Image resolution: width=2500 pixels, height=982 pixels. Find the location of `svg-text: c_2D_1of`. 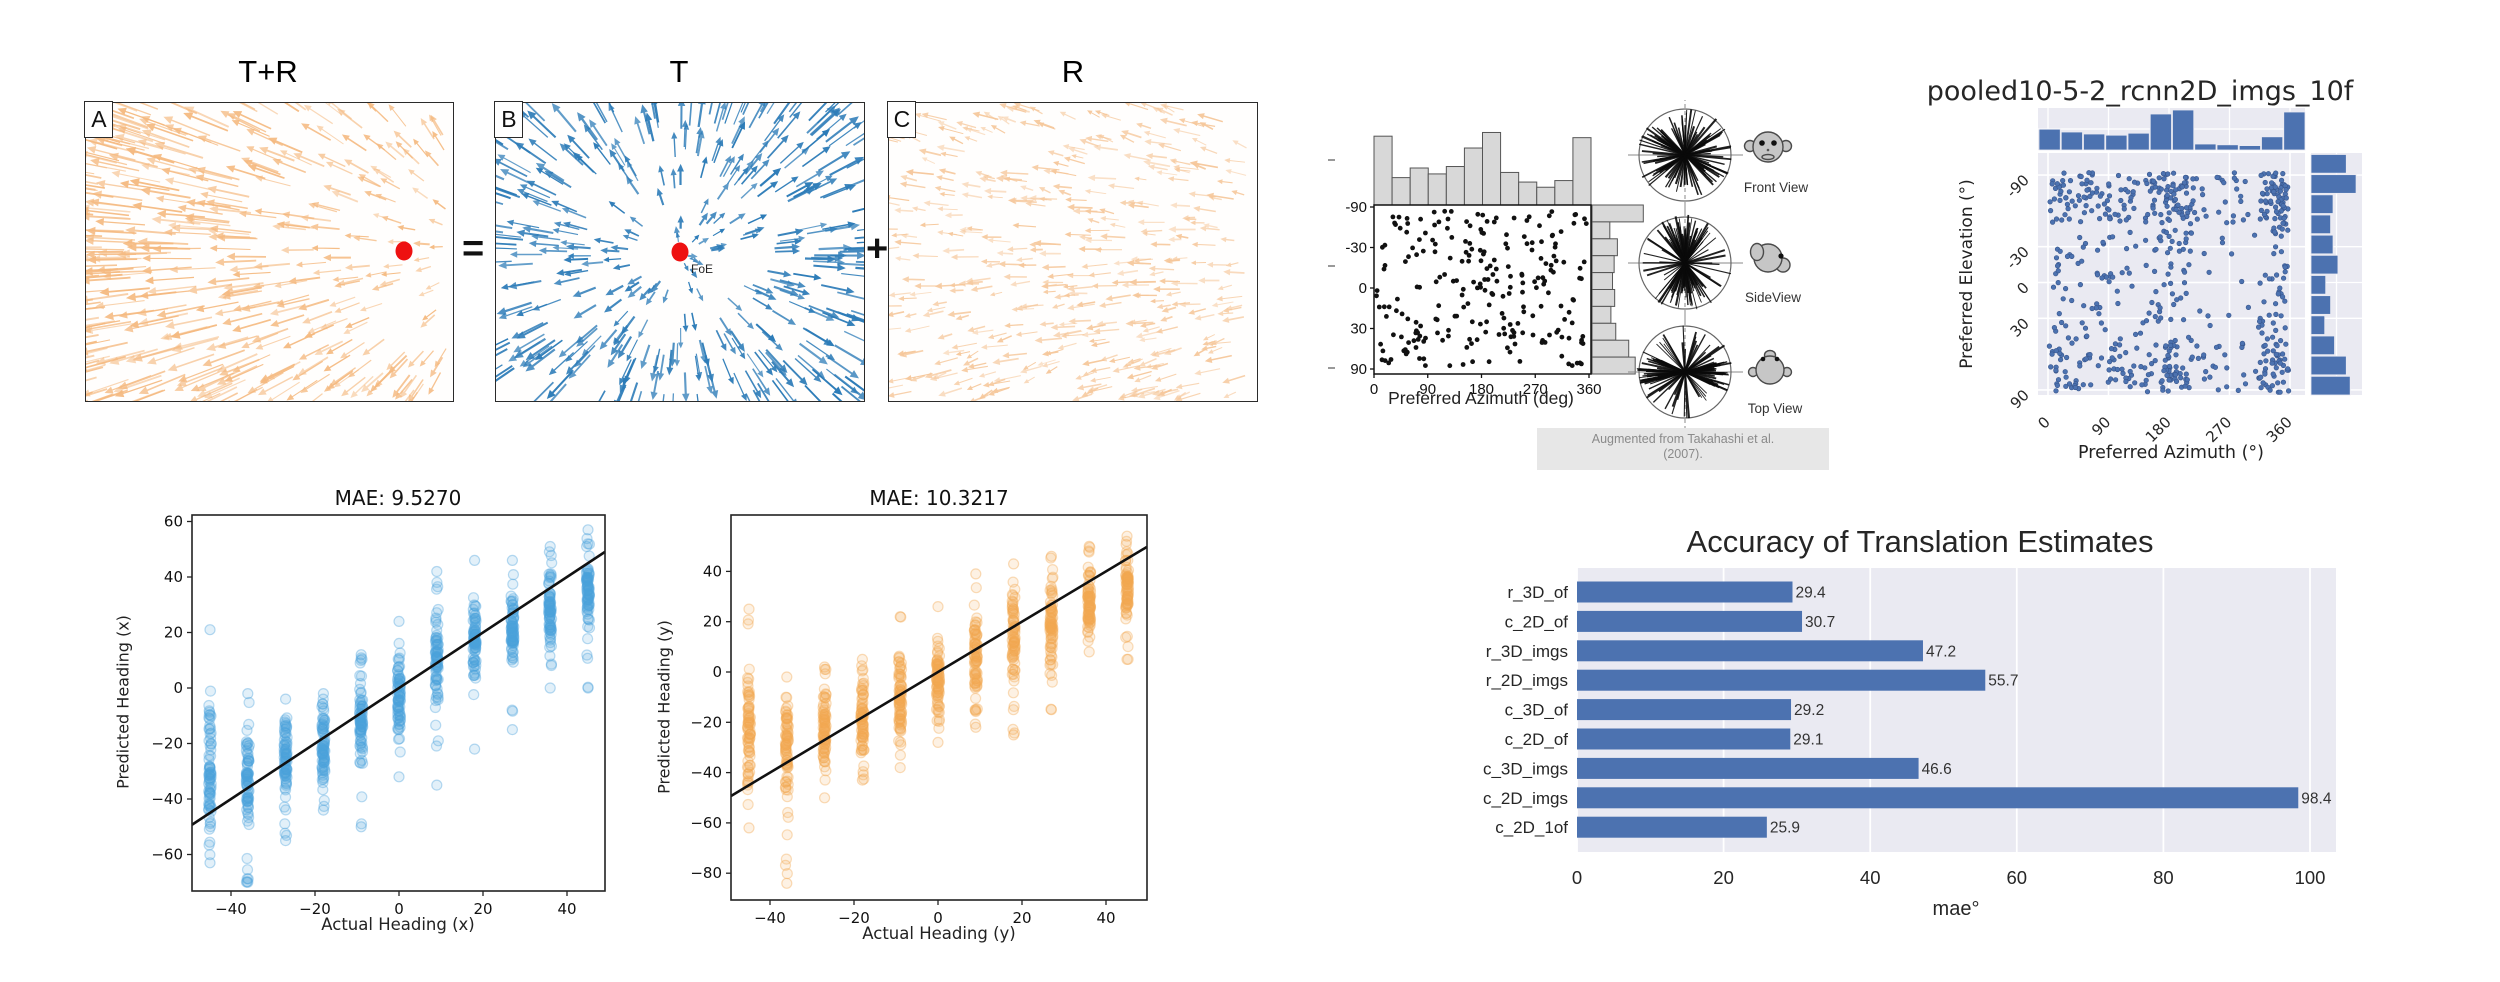

svg-text: c_2D_1of is located at coordinates (1531, 827).